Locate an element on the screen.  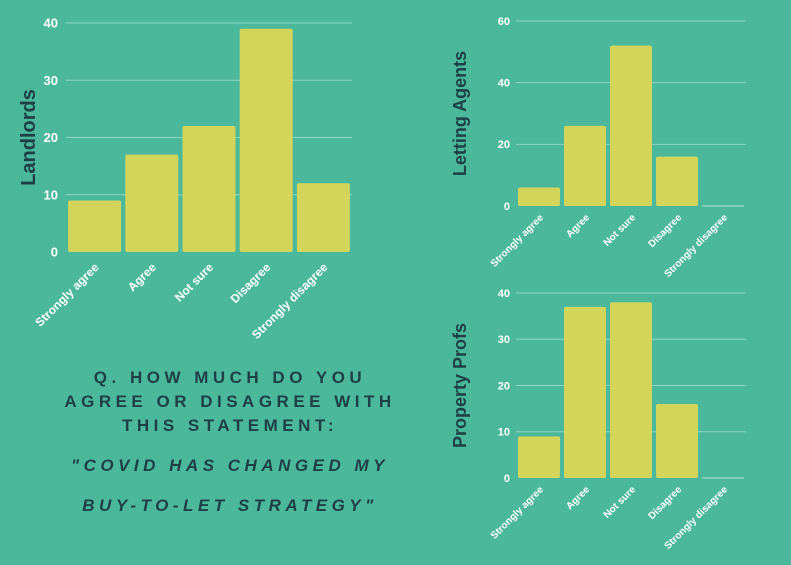
y-tick-label: 60 is located at coordinates (504, 22).